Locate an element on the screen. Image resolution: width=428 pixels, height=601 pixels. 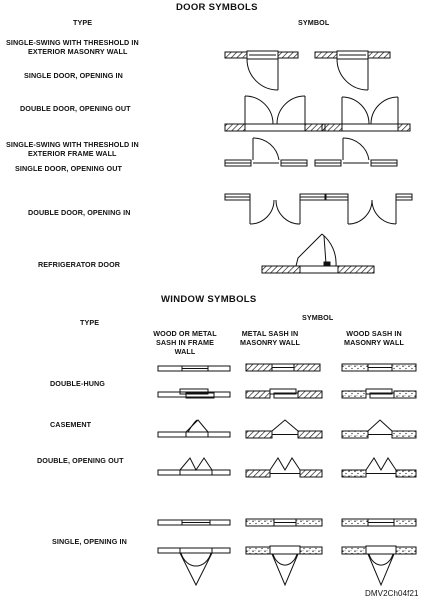
door-double-in-left-symbol is located at coordinates (275, 209).